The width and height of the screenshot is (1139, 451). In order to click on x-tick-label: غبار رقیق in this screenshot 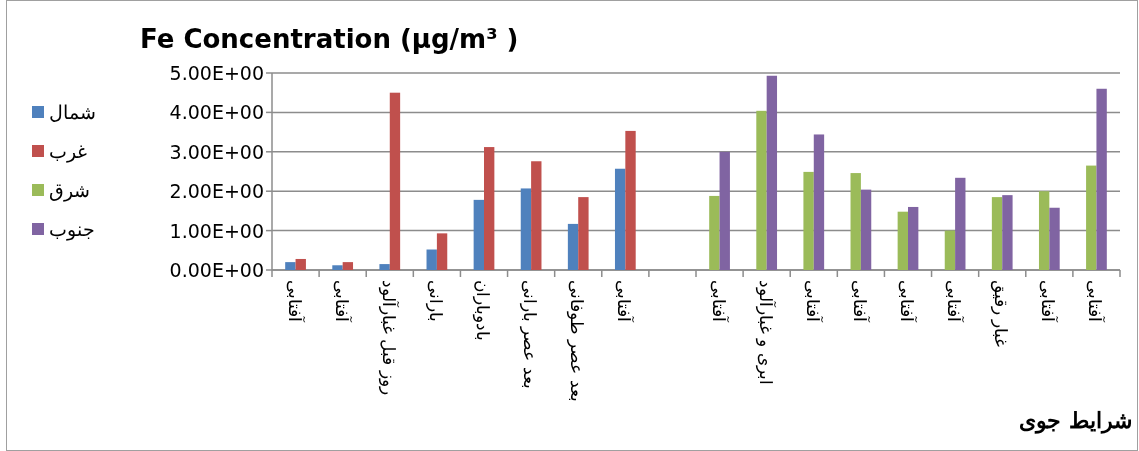, I will do `click(1001, 314)`.